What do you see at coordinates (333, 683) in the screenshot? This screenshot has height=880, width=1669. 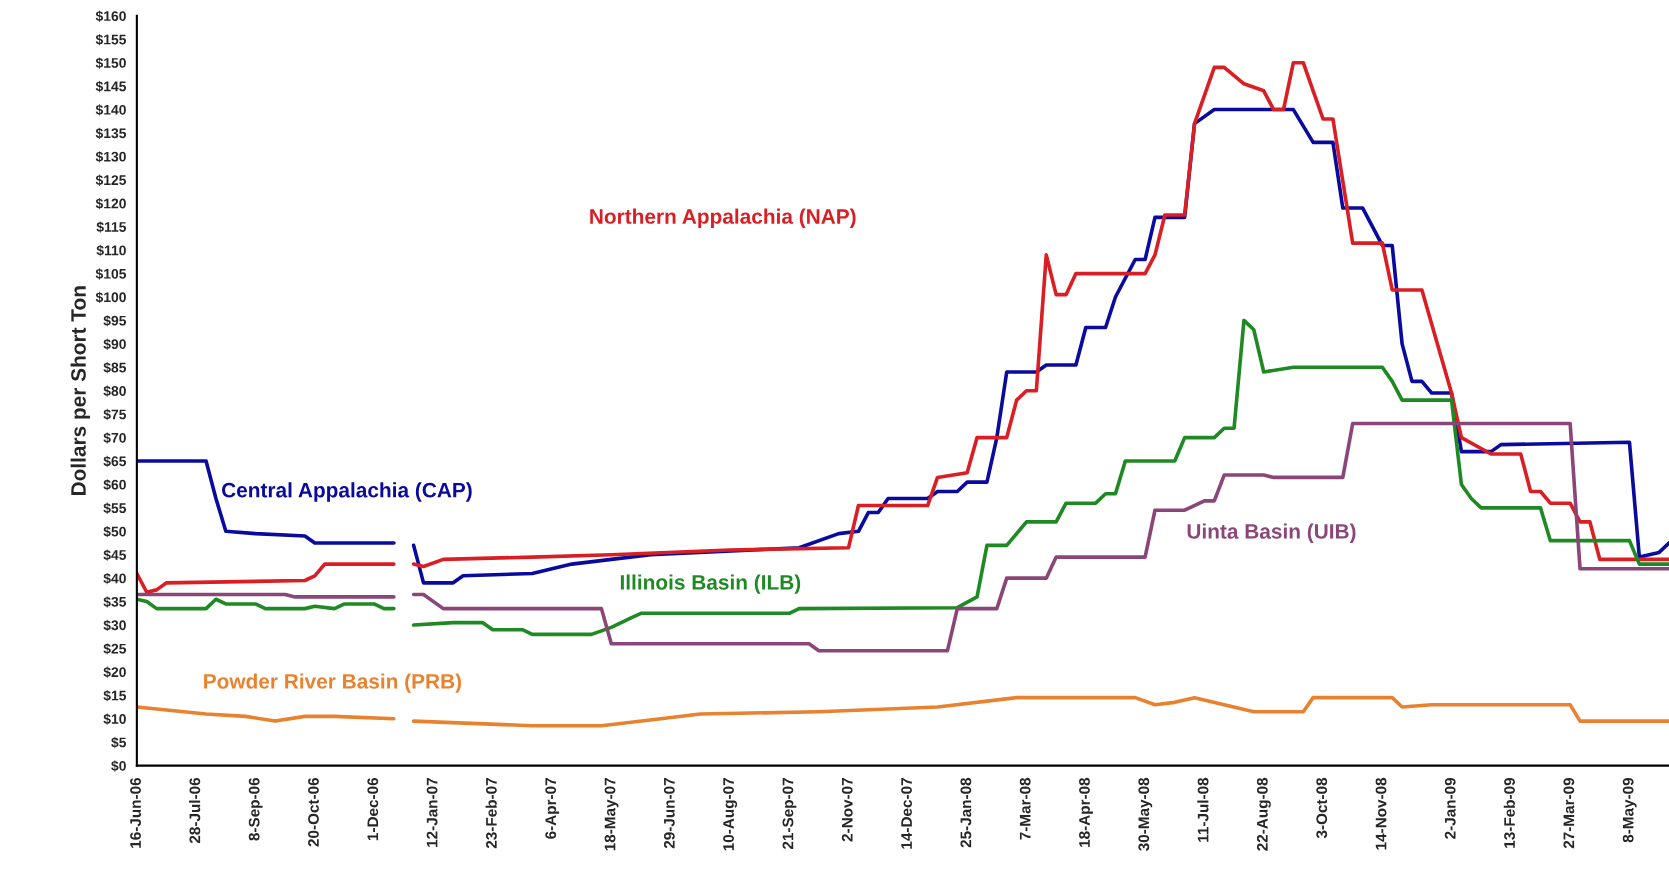 I see `series-label: Powder River Basin (PRB)` at bounding box center [333, 683].